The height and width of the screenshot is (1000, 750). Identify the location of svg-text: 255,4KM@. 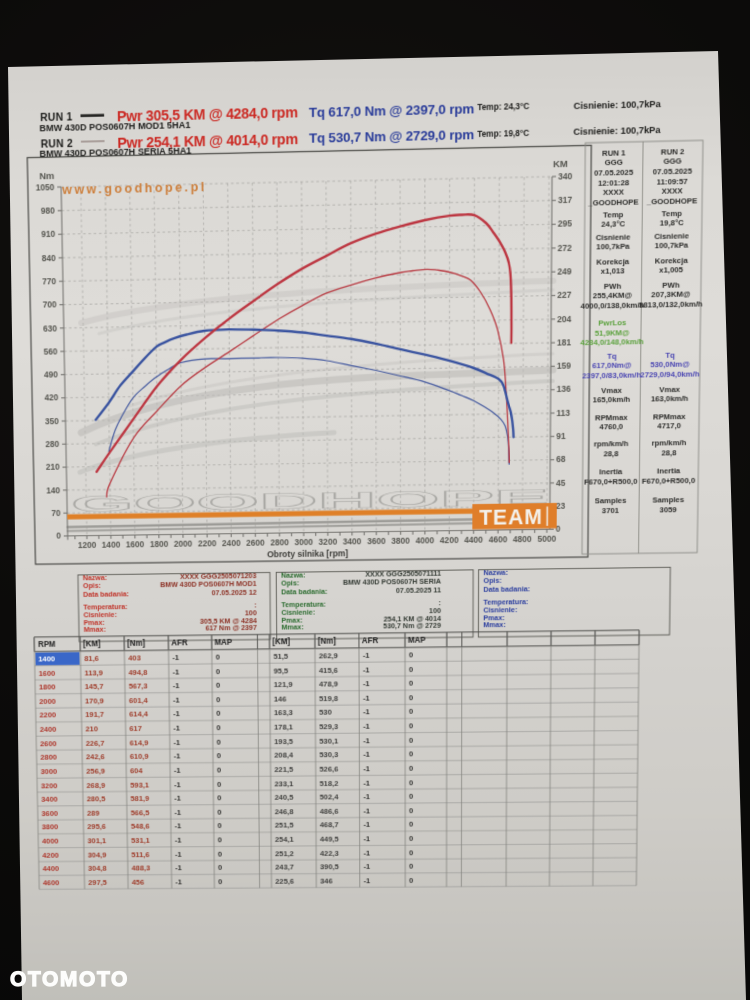
(613, 296).